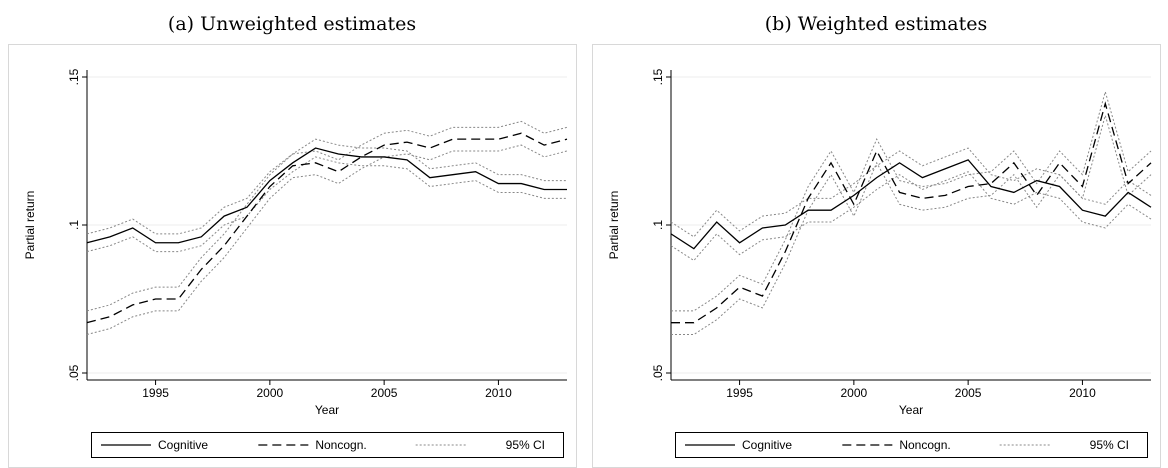 This screenshot has width=1168, height=468. What do you see at coordinates (326, 186) in the screenshot?
I see `ci-upper` at bounding box center [326, 186].